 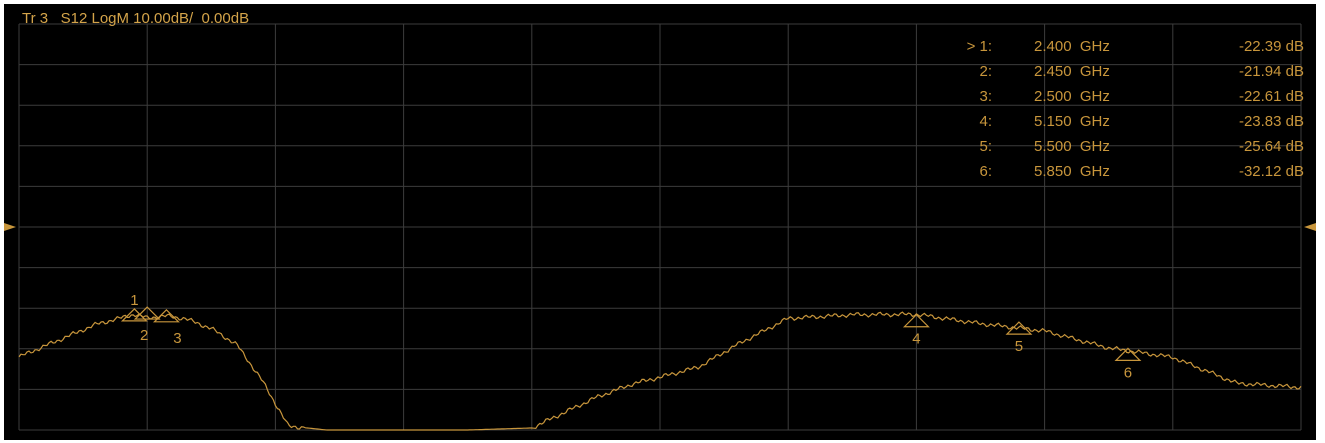 I want to click on marker-frequency: 2.500 GHz, so click(x=1072, y=96).